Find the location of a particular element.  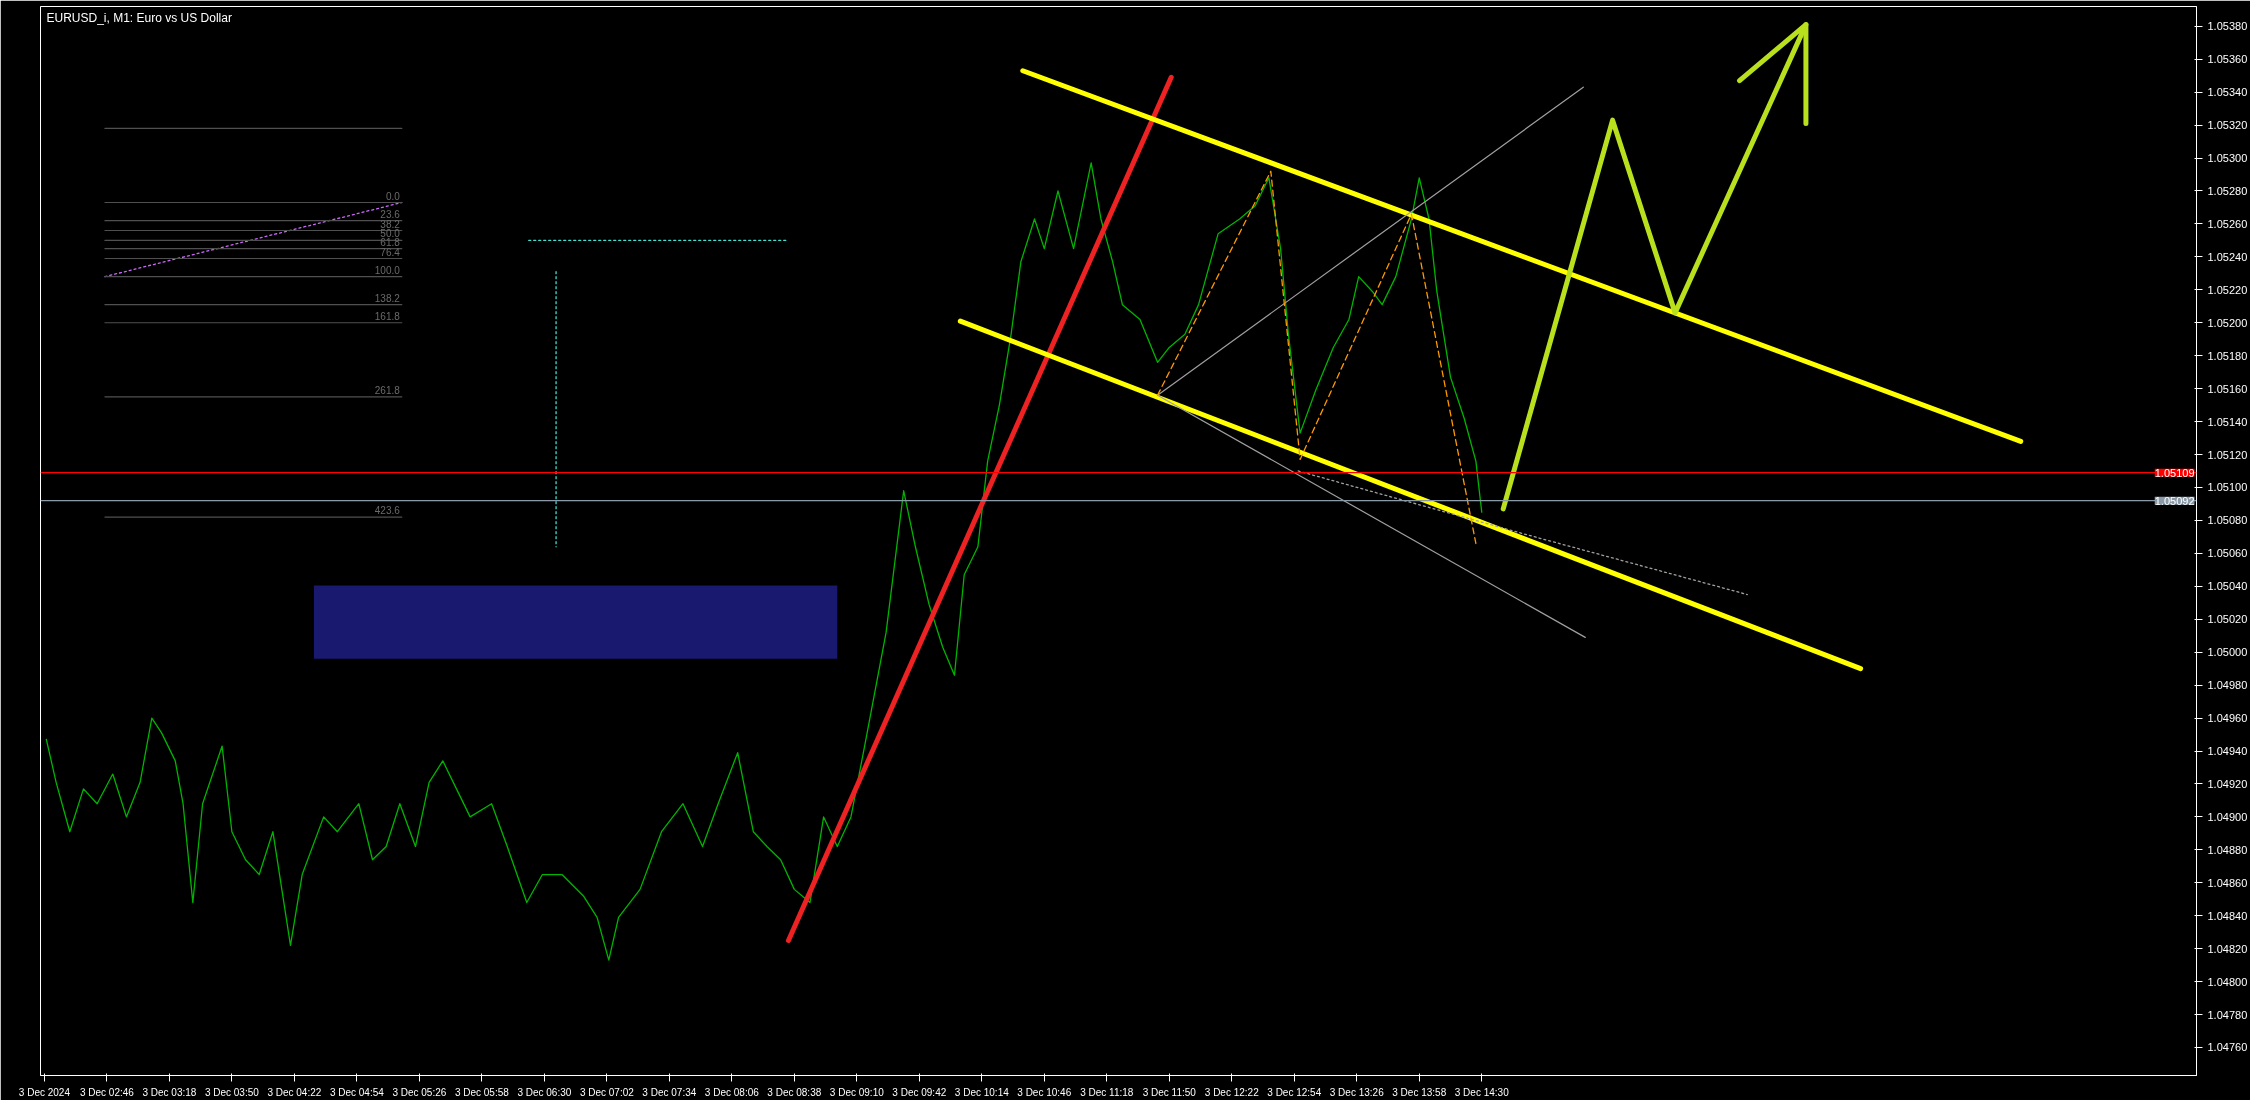

x-tick-label: 3 Dec 05:26 is located at coordinates (419, 1092).